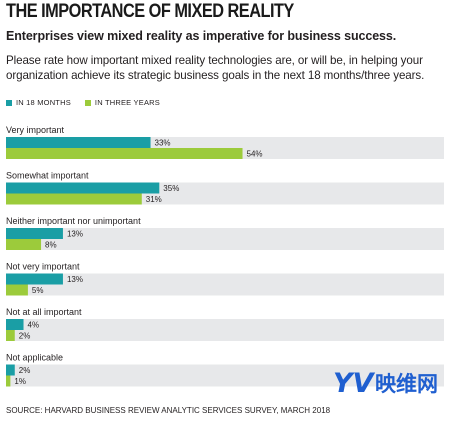 Image resolution: width=456 pixels, height=426 pixels. I want to click on legend-swatch-three-years, so click(87, 102).